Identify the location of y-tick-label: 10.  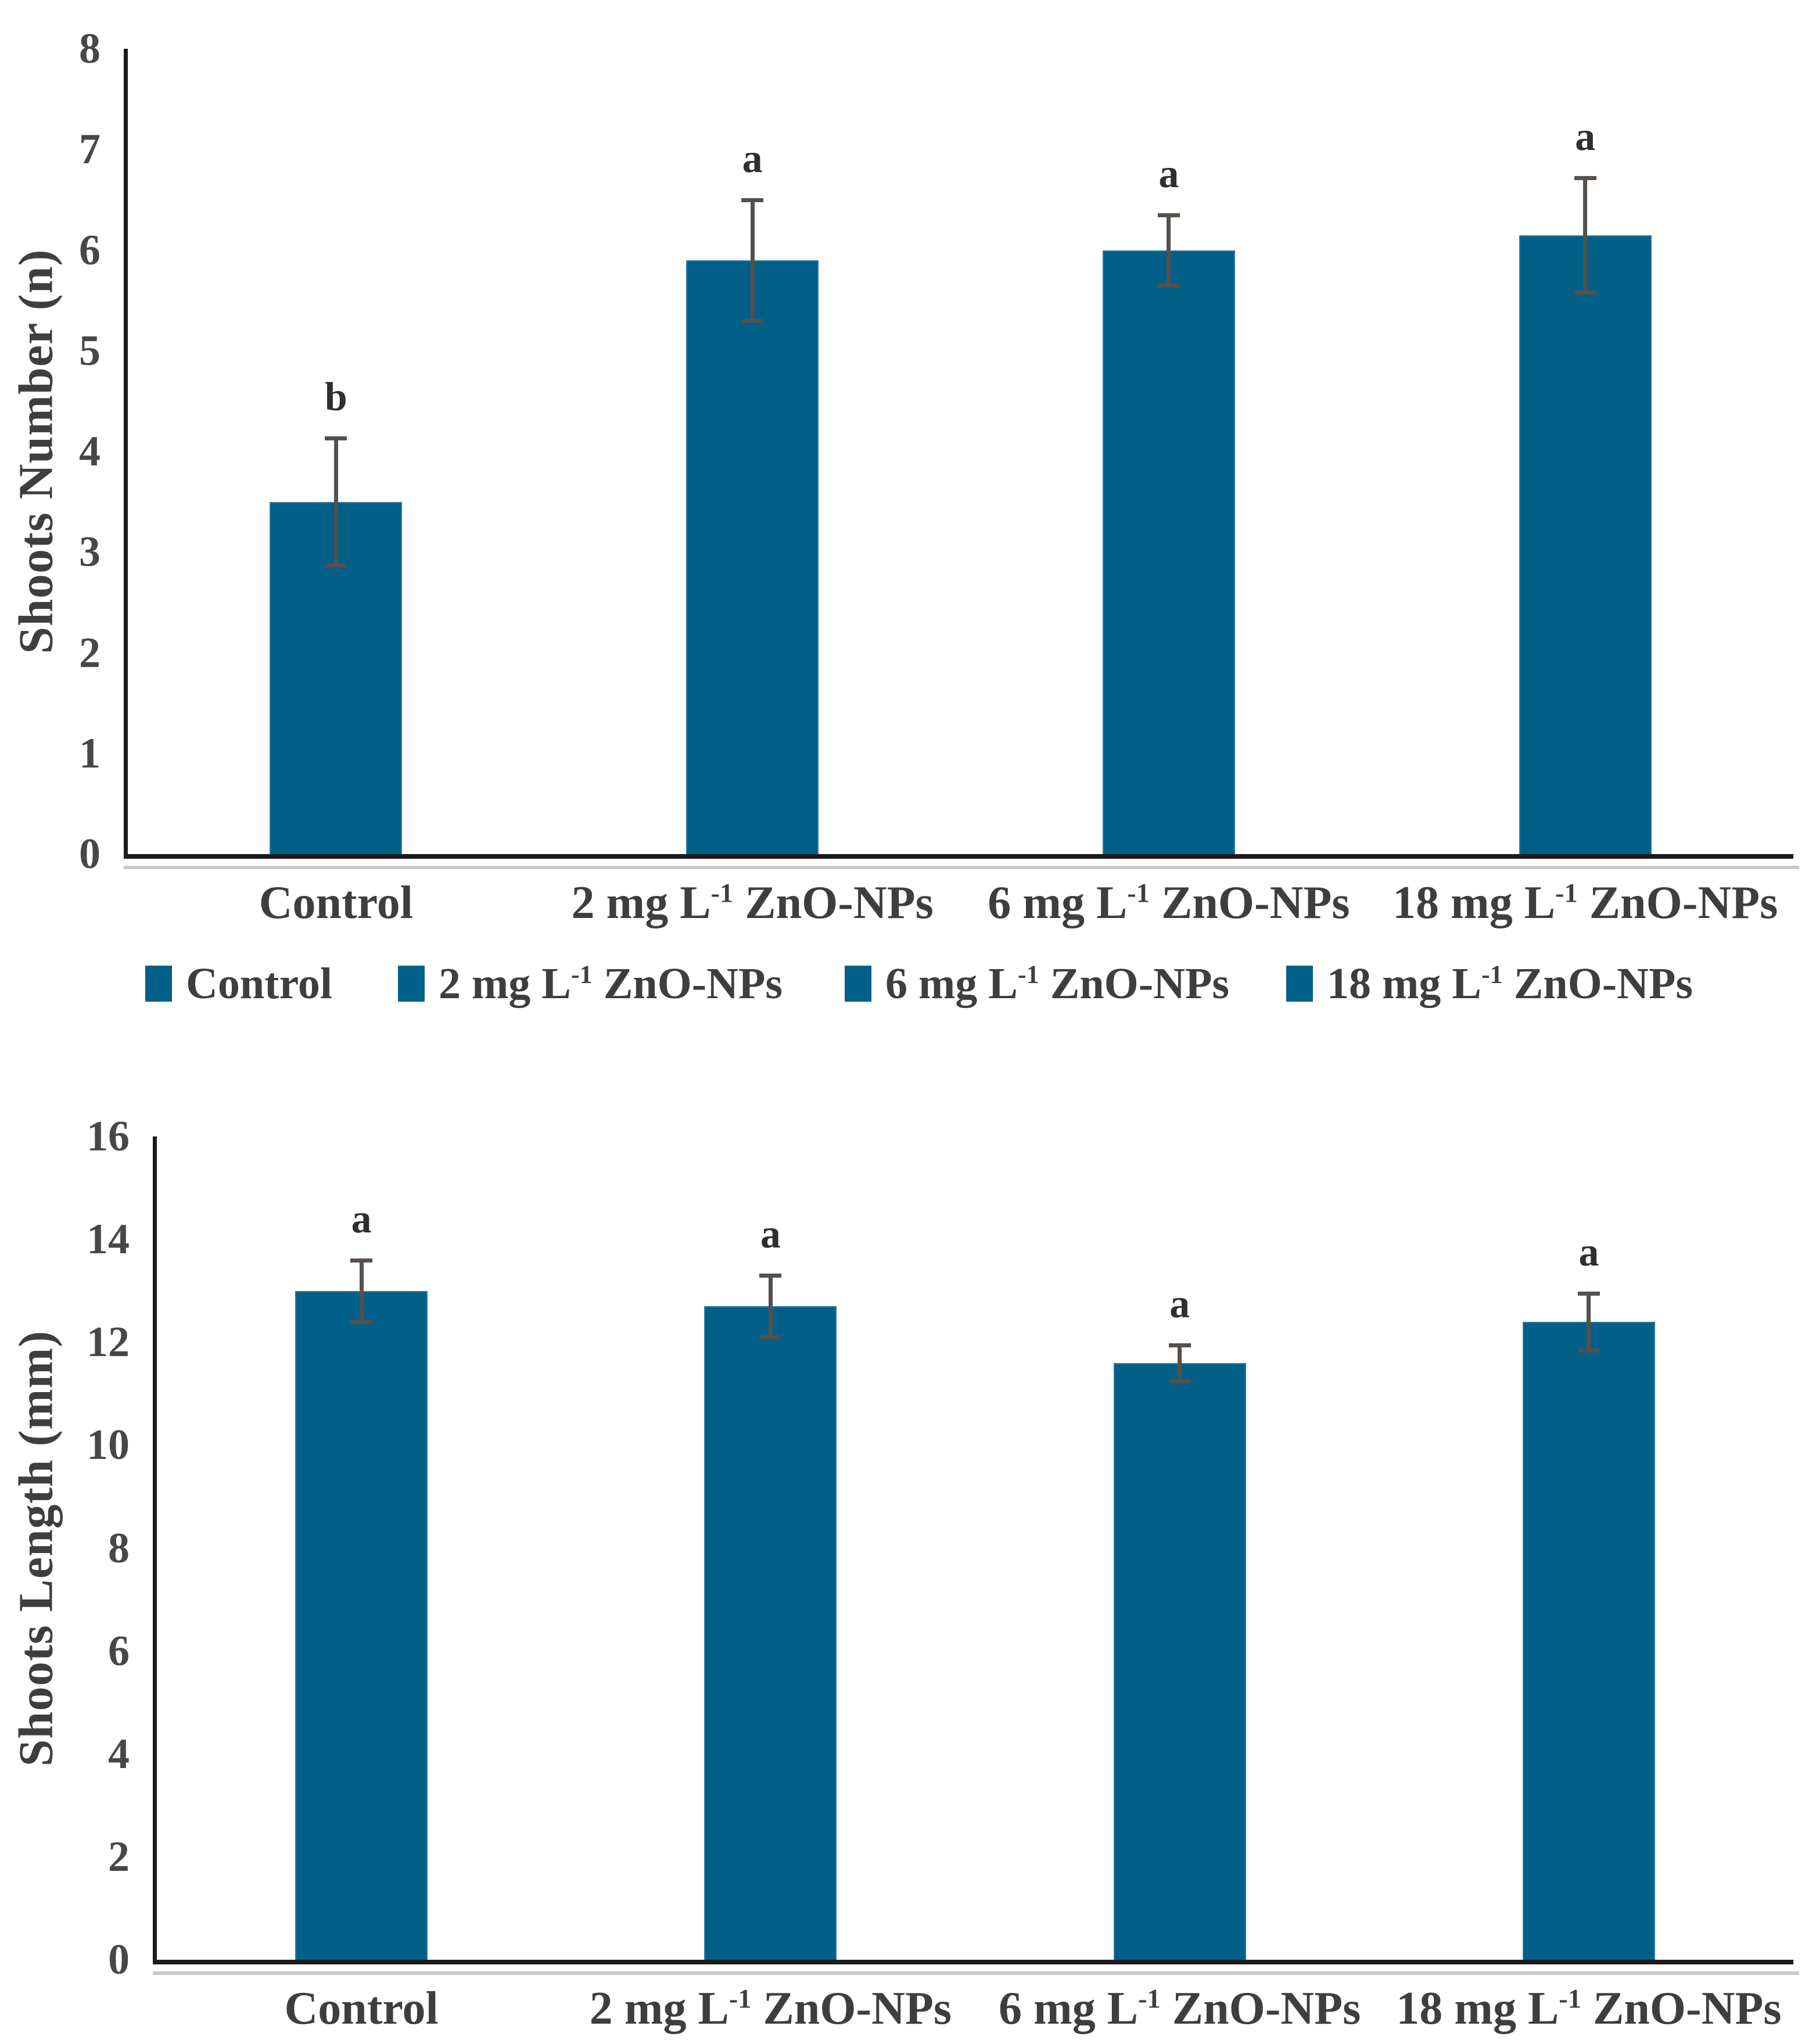
(109, 1445).